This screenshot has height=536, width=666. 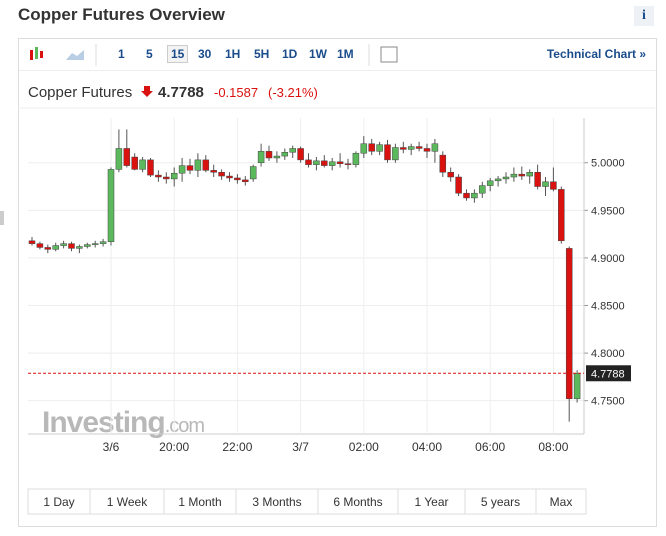 I want to click on x-tick-label: 06:00, so click(x=490, y=447).